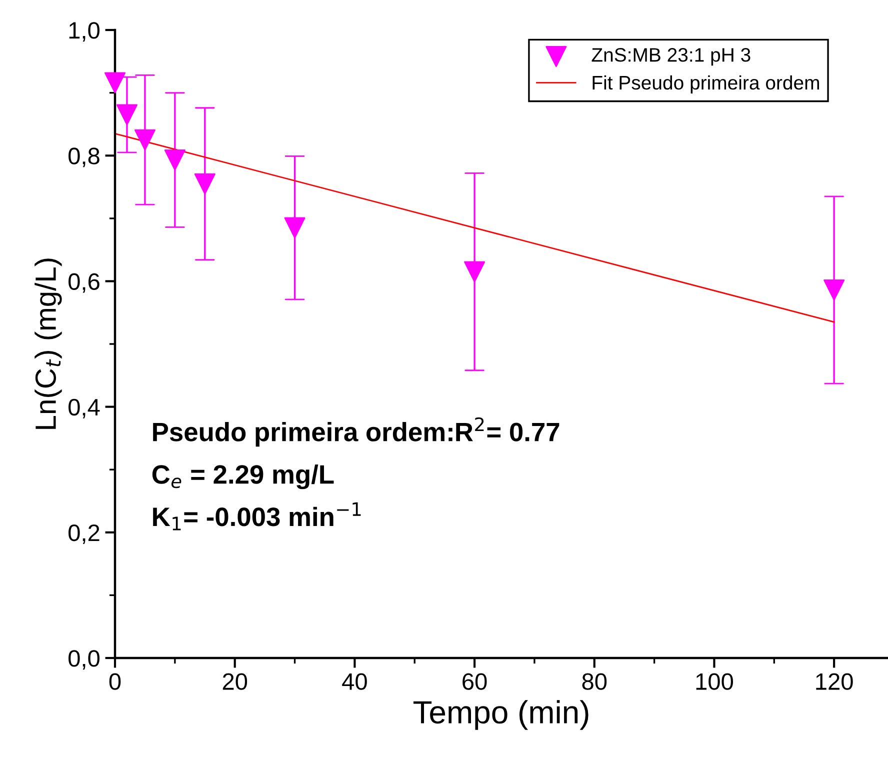 Image resolution: width=888 pixels, height=758 pixels. I want to click on annotation: C$_{e}$ = 2.29 mg/L, so click(243, 477).